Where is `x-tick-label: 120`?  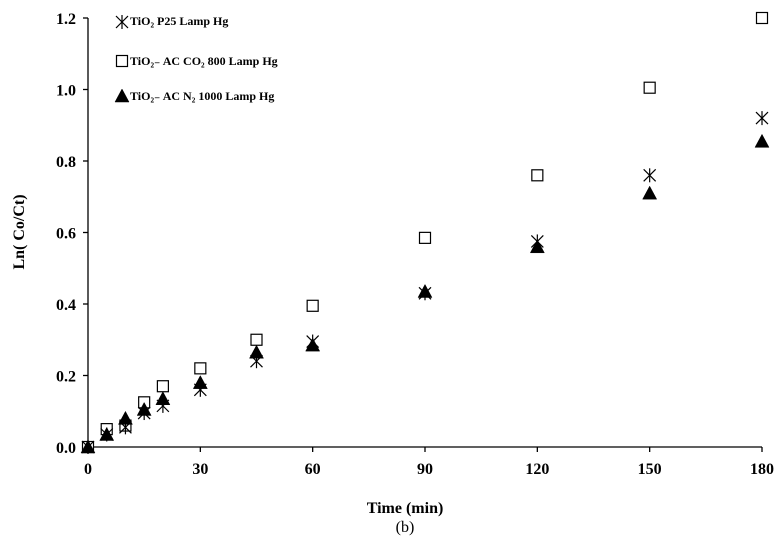
x-tick-label: 120 is located at coordinates (537, 469).